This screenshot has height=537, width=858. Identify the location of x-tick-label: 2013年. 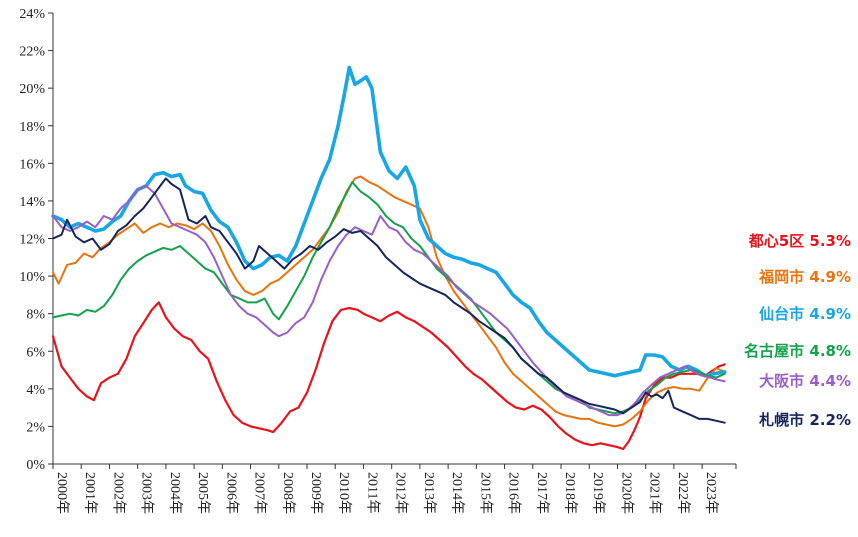
(429, 493).